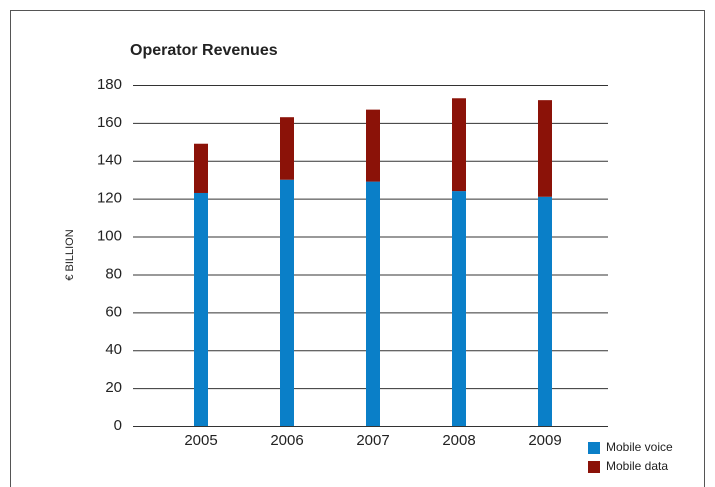 The height and width of the screenshot is (487, 715). Describe the element at coordinates (200, 440) in the screenshot. I see `x-tick-label: 2005` at that location.